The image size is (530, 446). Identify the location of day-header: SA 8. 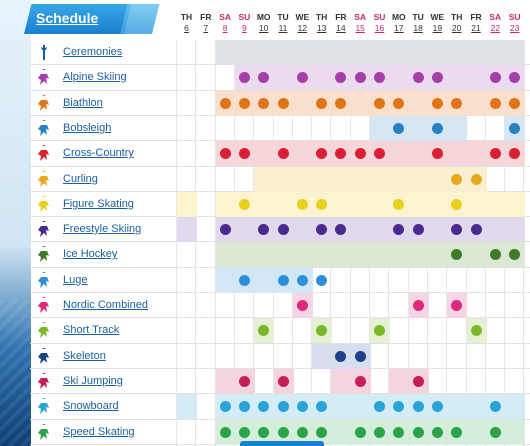
(225, 23).